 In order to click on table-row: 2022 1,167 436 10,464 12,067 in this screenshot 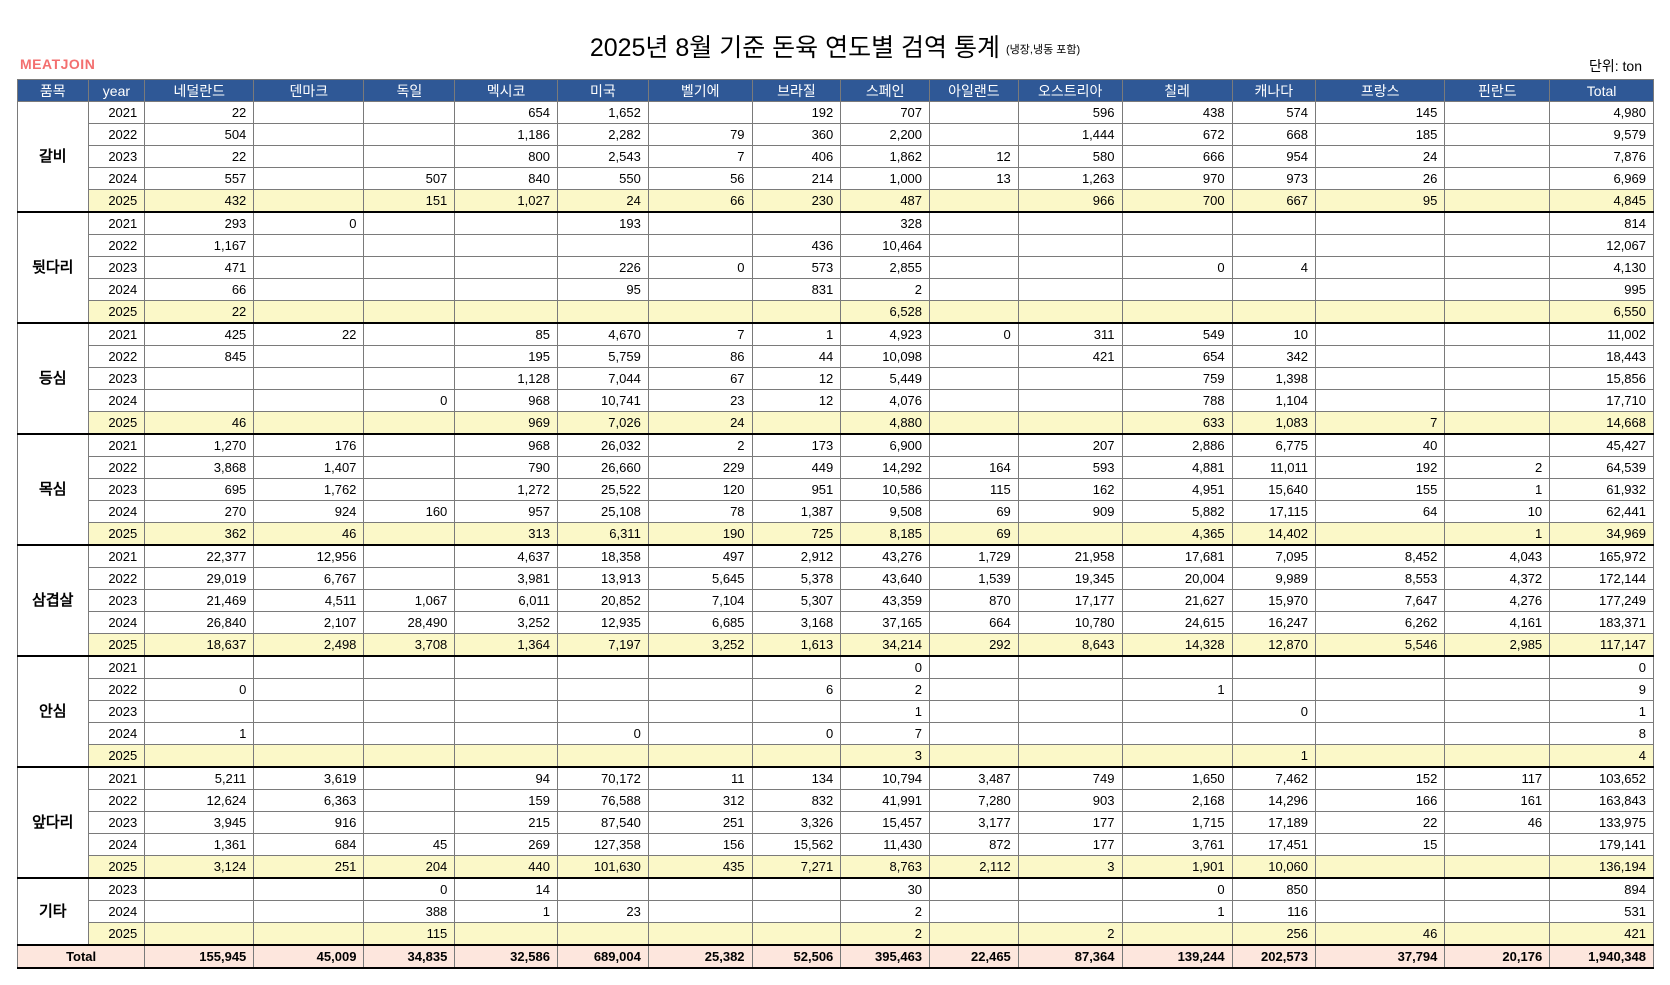, I will do `click(836, 245)`.